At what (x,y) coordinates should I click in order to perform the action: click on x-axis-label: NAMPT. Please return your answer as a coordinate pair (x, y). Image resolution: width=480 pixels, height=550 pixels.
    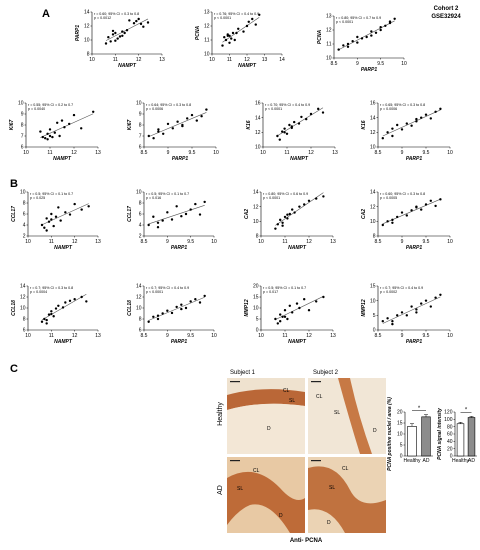
    Looking at the image, I should click on (297, 248).